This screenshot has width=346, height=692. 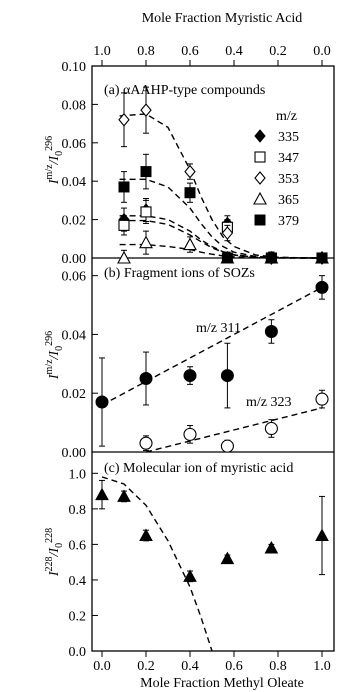 I want to click on top-axis-tick-label: 0.6, so click(x=190, y=51).